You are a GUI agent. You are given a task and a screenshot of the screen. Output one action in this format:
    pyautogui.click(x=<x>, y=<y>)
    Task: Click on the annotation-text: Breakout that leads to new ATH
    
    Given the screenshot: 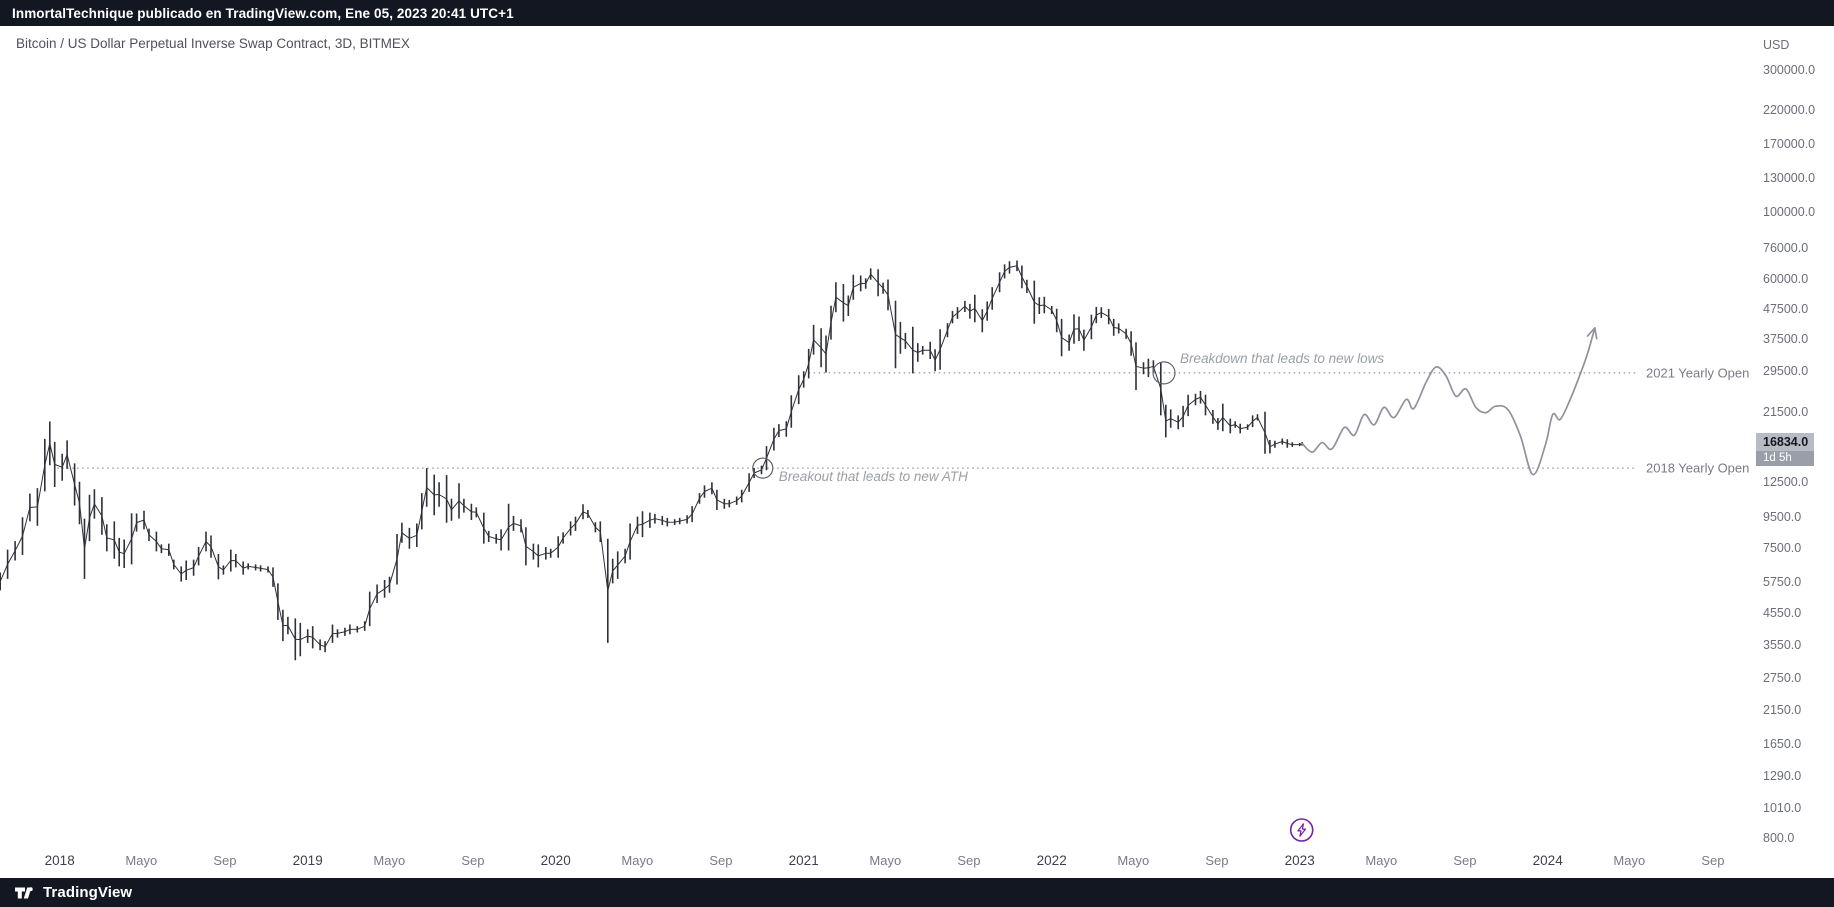 What is the action you would take?
    pyautogui.click(x=873, y=476)
    